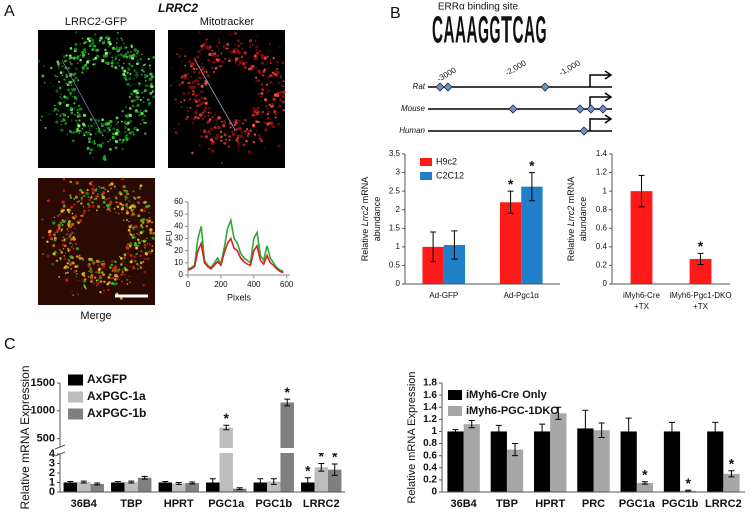 This screenshot has height=523, width=750. What do you see at coordinates (513, 109) in the screenshot?
I see `erre-site` at bounding box center [513, 109].